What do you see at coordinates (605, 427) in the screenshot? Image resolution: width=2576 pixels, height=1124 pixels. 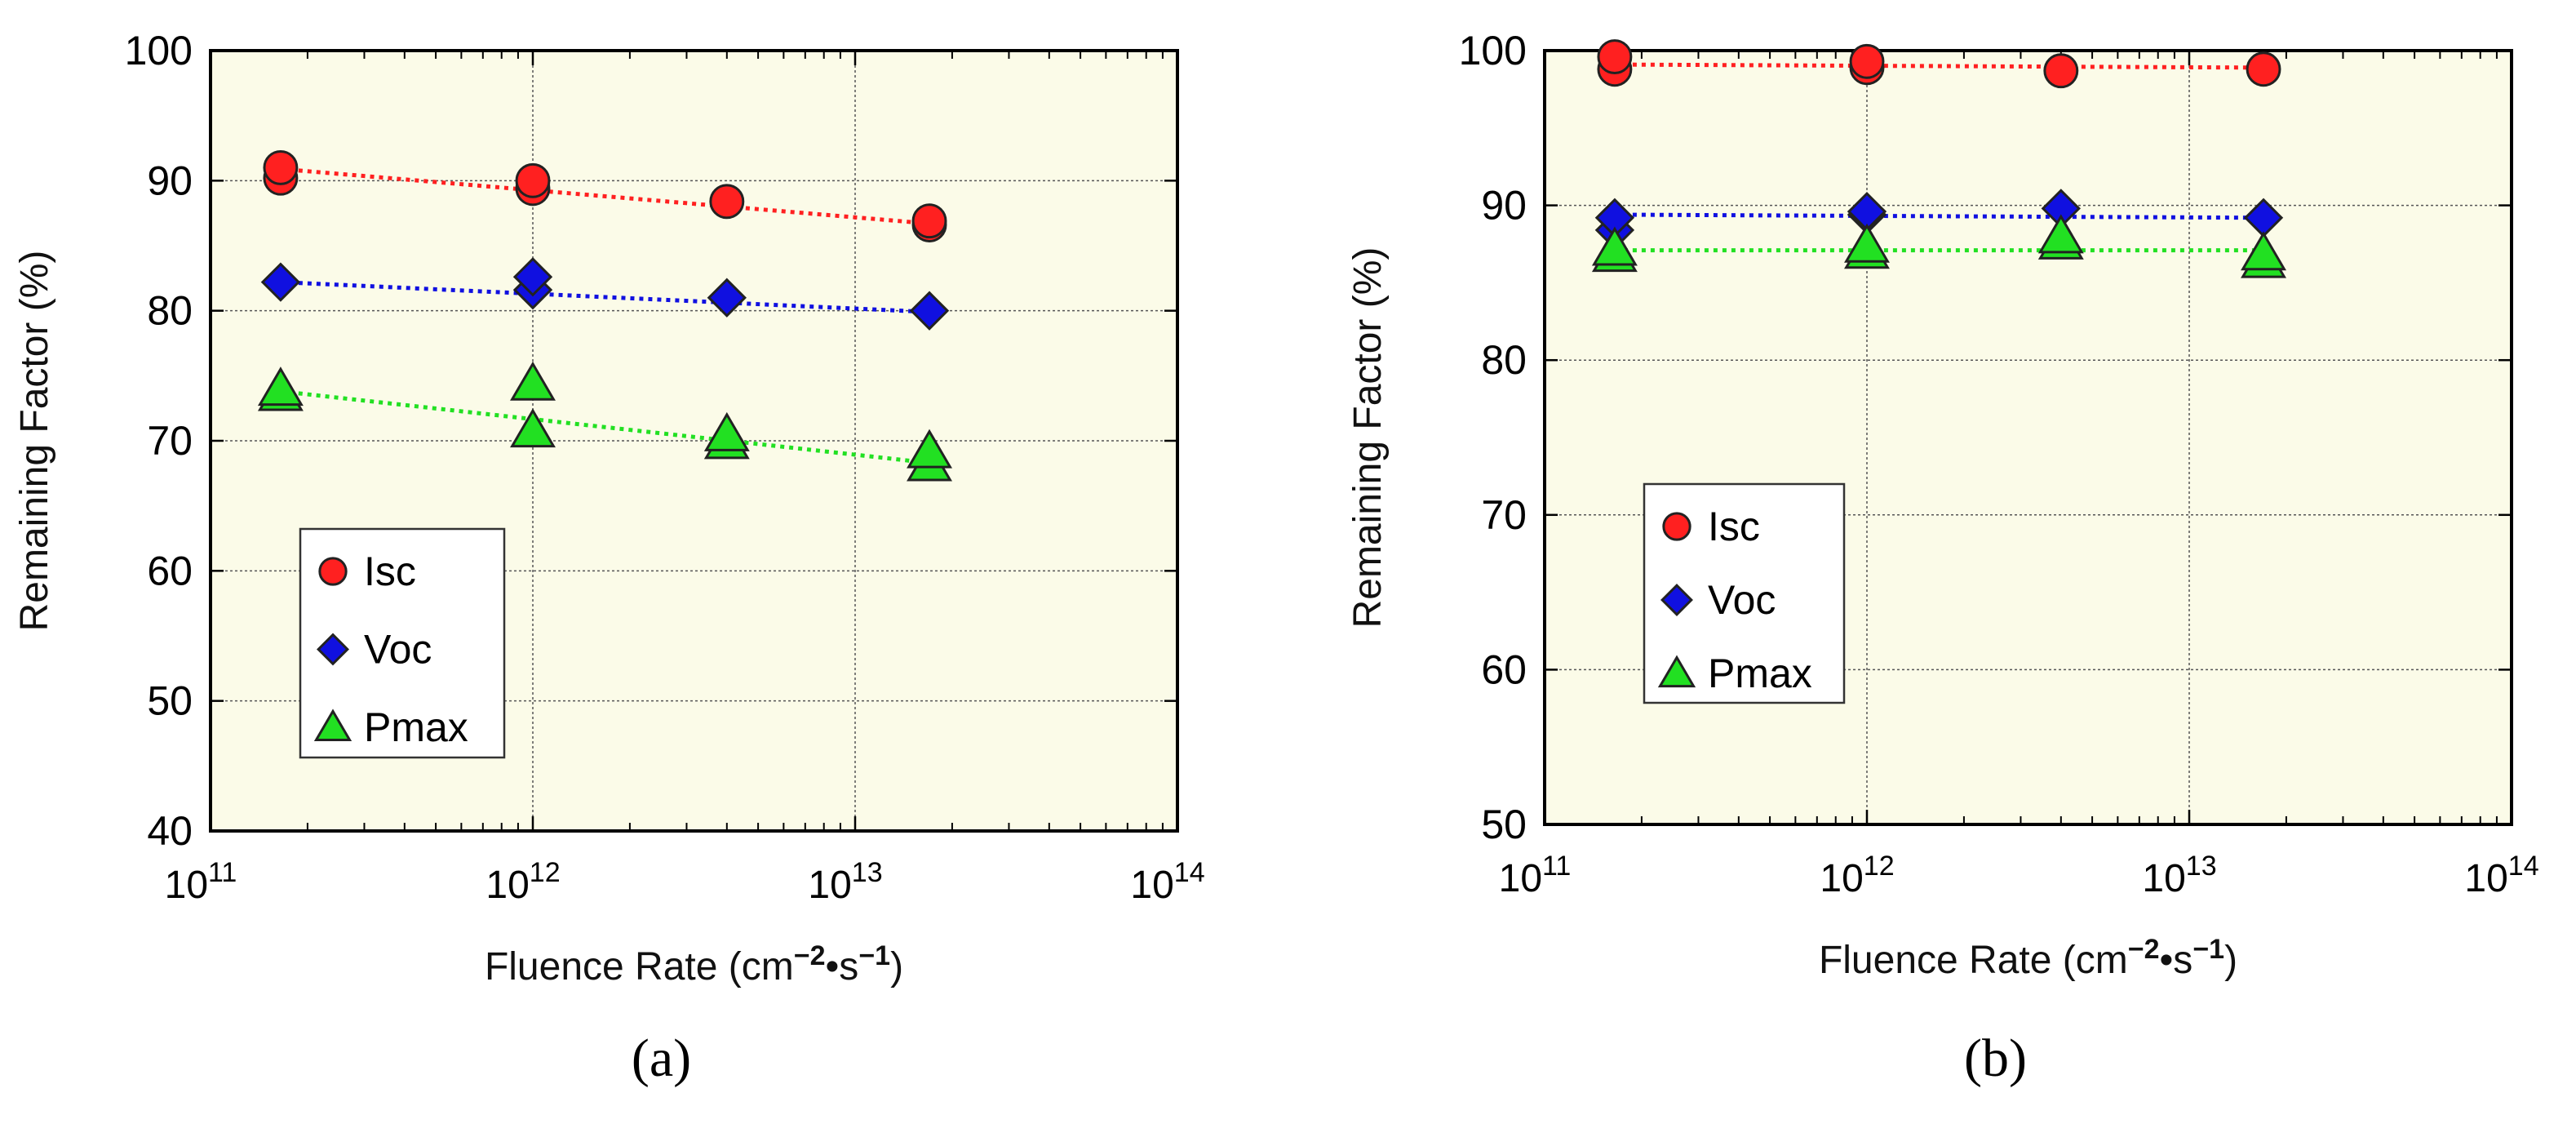 I see `trend-line-pmax` at bounding box center [605, 427].